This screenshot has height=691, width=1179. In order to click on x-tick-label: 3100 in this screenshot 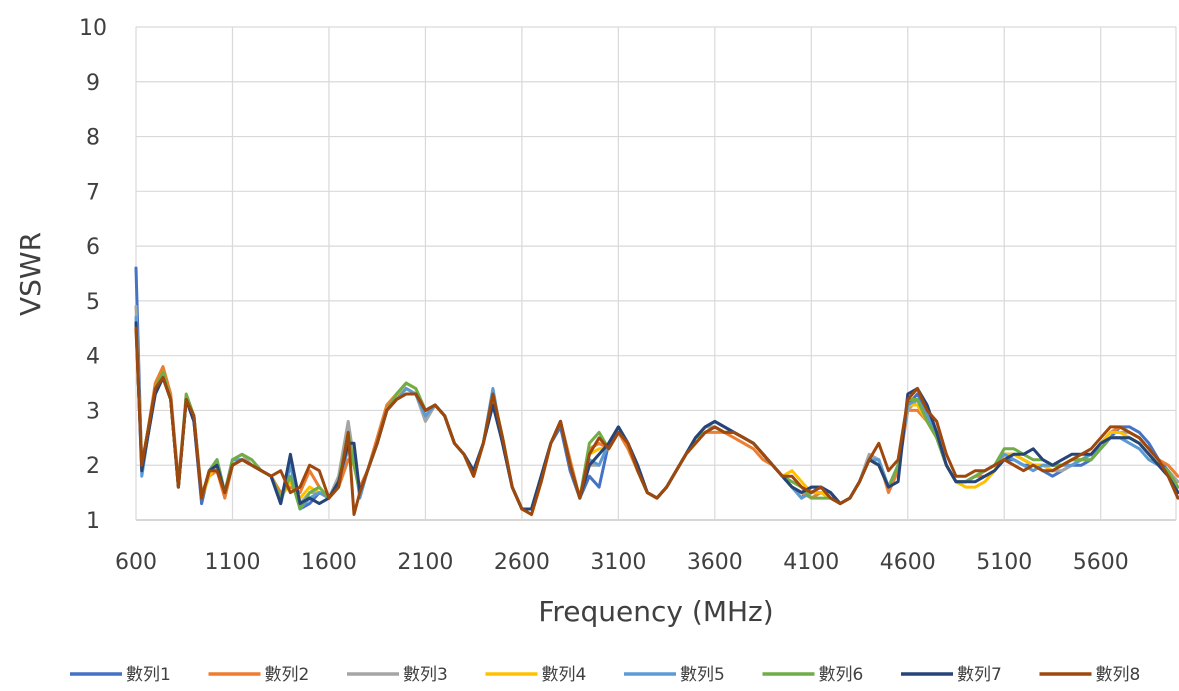, I will do `click(618, 562)`.